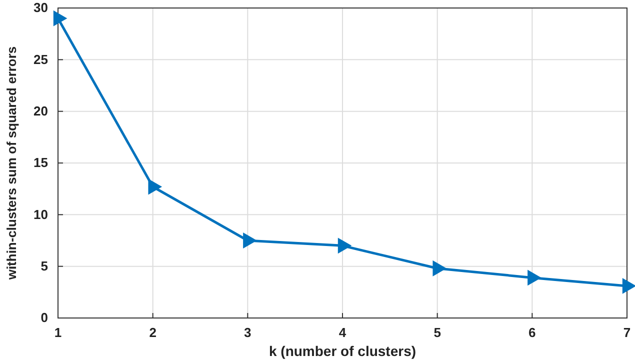  Describe the element at coordinates (58, 332) in the screenshot. I see `x-tick-label: 1` at that location.